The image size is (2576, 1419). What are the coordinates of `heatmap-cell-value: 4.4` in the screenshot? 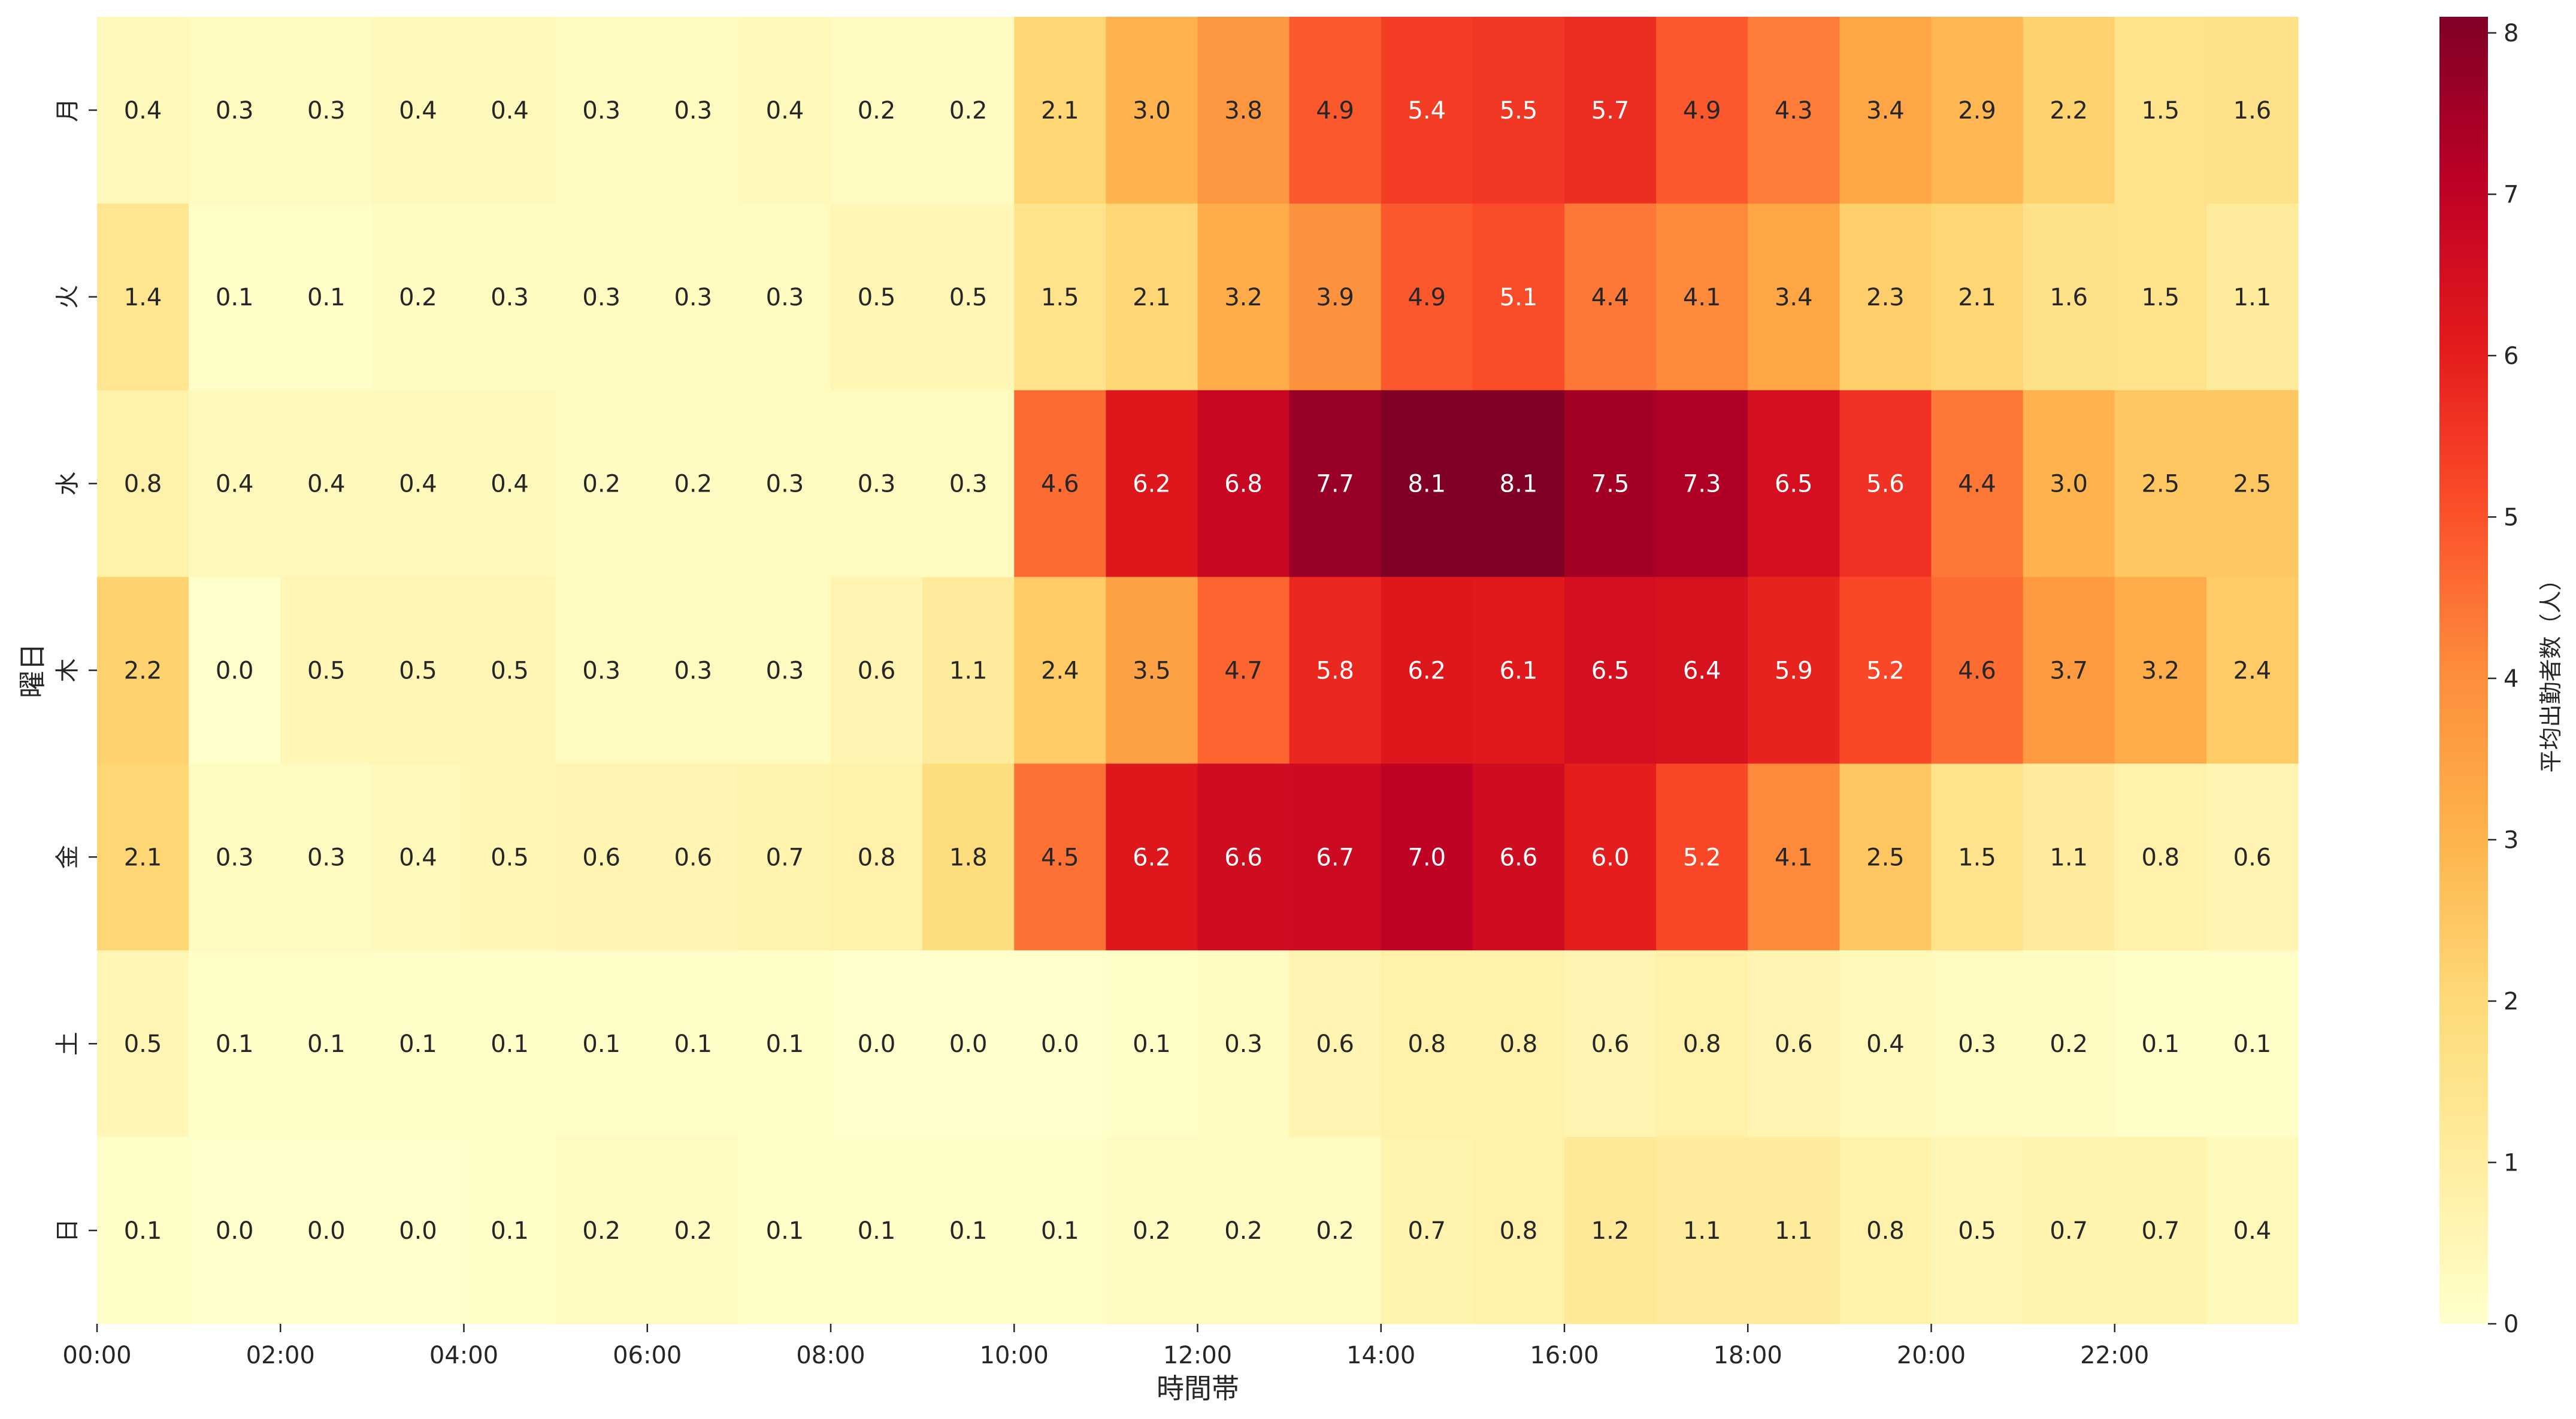 It's located at (1610, 297).